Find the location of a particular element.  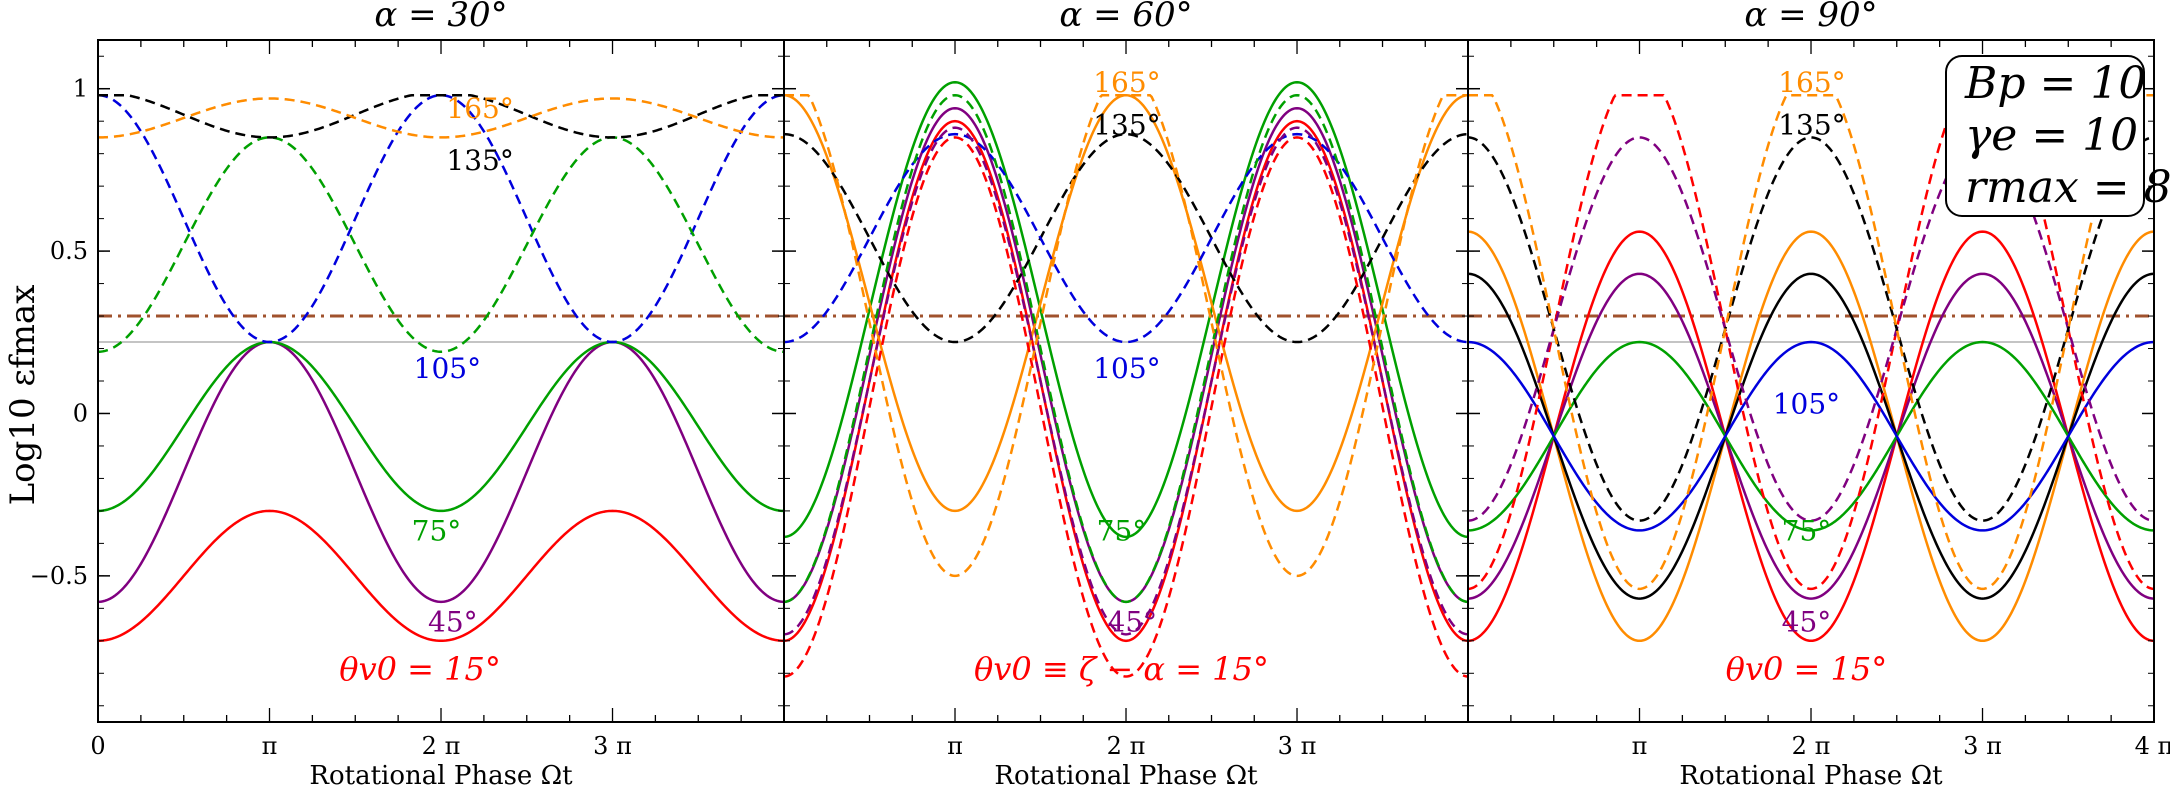

y-tick-label: 1 is located at coordinates (80, 89).